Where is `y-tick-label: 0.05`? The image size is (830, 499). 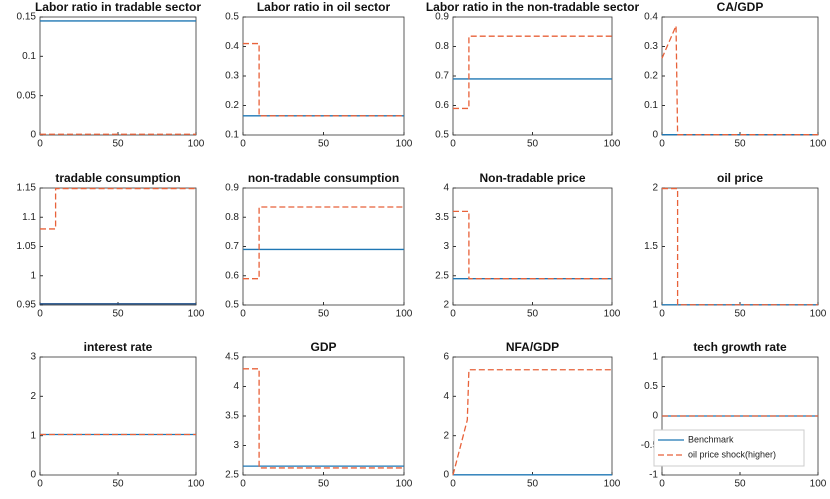 y-tick-label: 0.05 is located at coordinates (27, 95).